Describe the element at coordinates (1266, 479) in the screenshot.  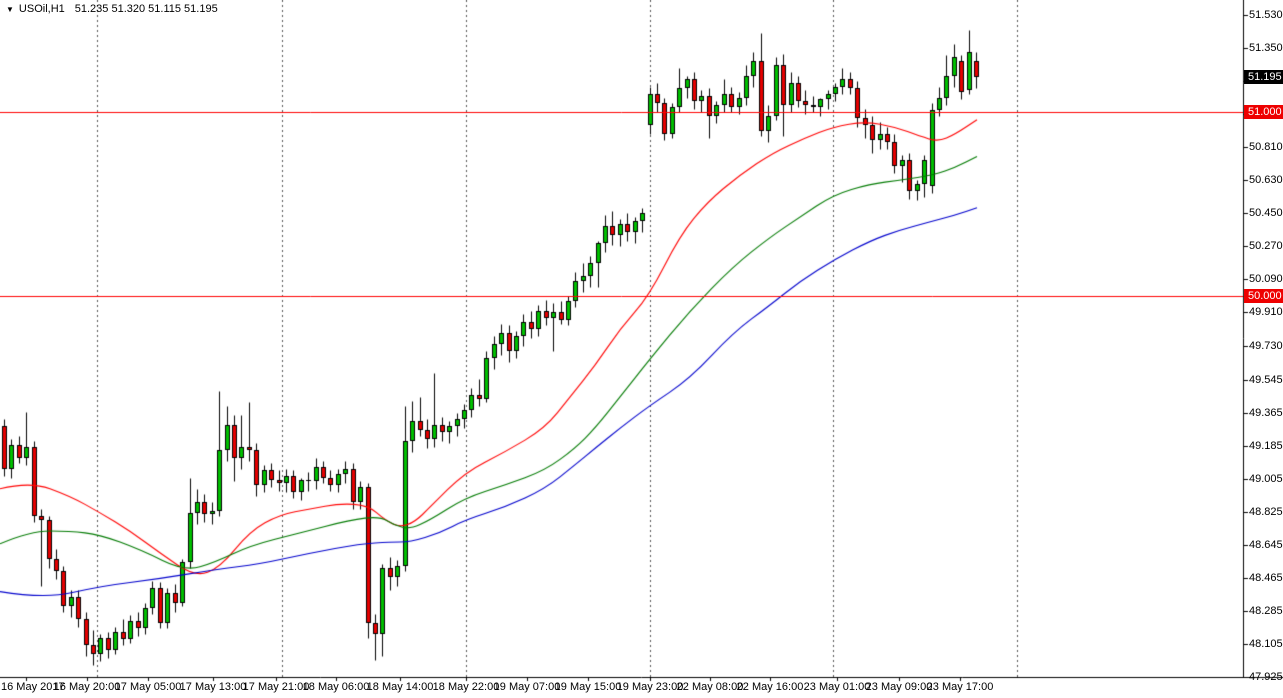
I see `price-tick-label: 49.005` at that location.